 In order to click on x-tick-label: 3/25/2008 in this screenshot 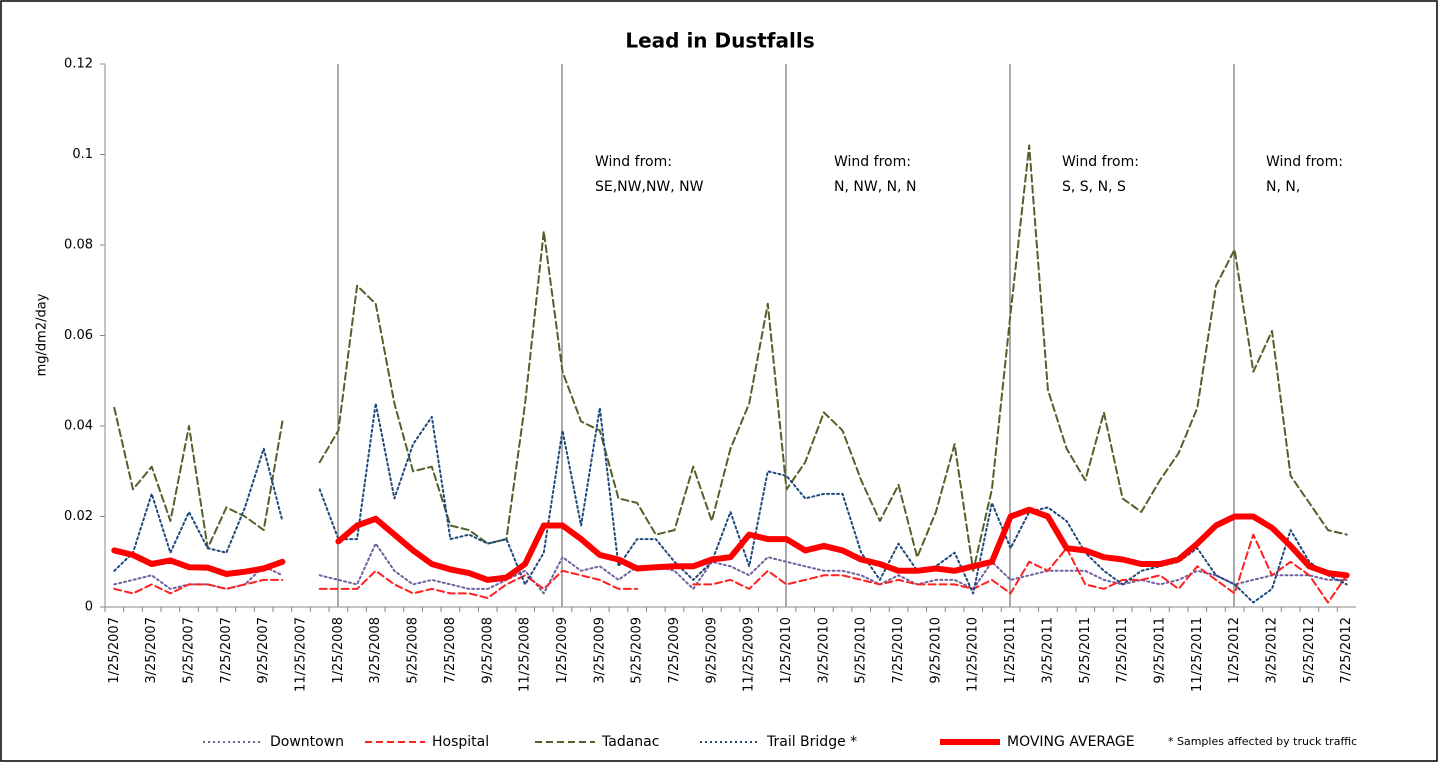, I will do `click(375, 650)`.